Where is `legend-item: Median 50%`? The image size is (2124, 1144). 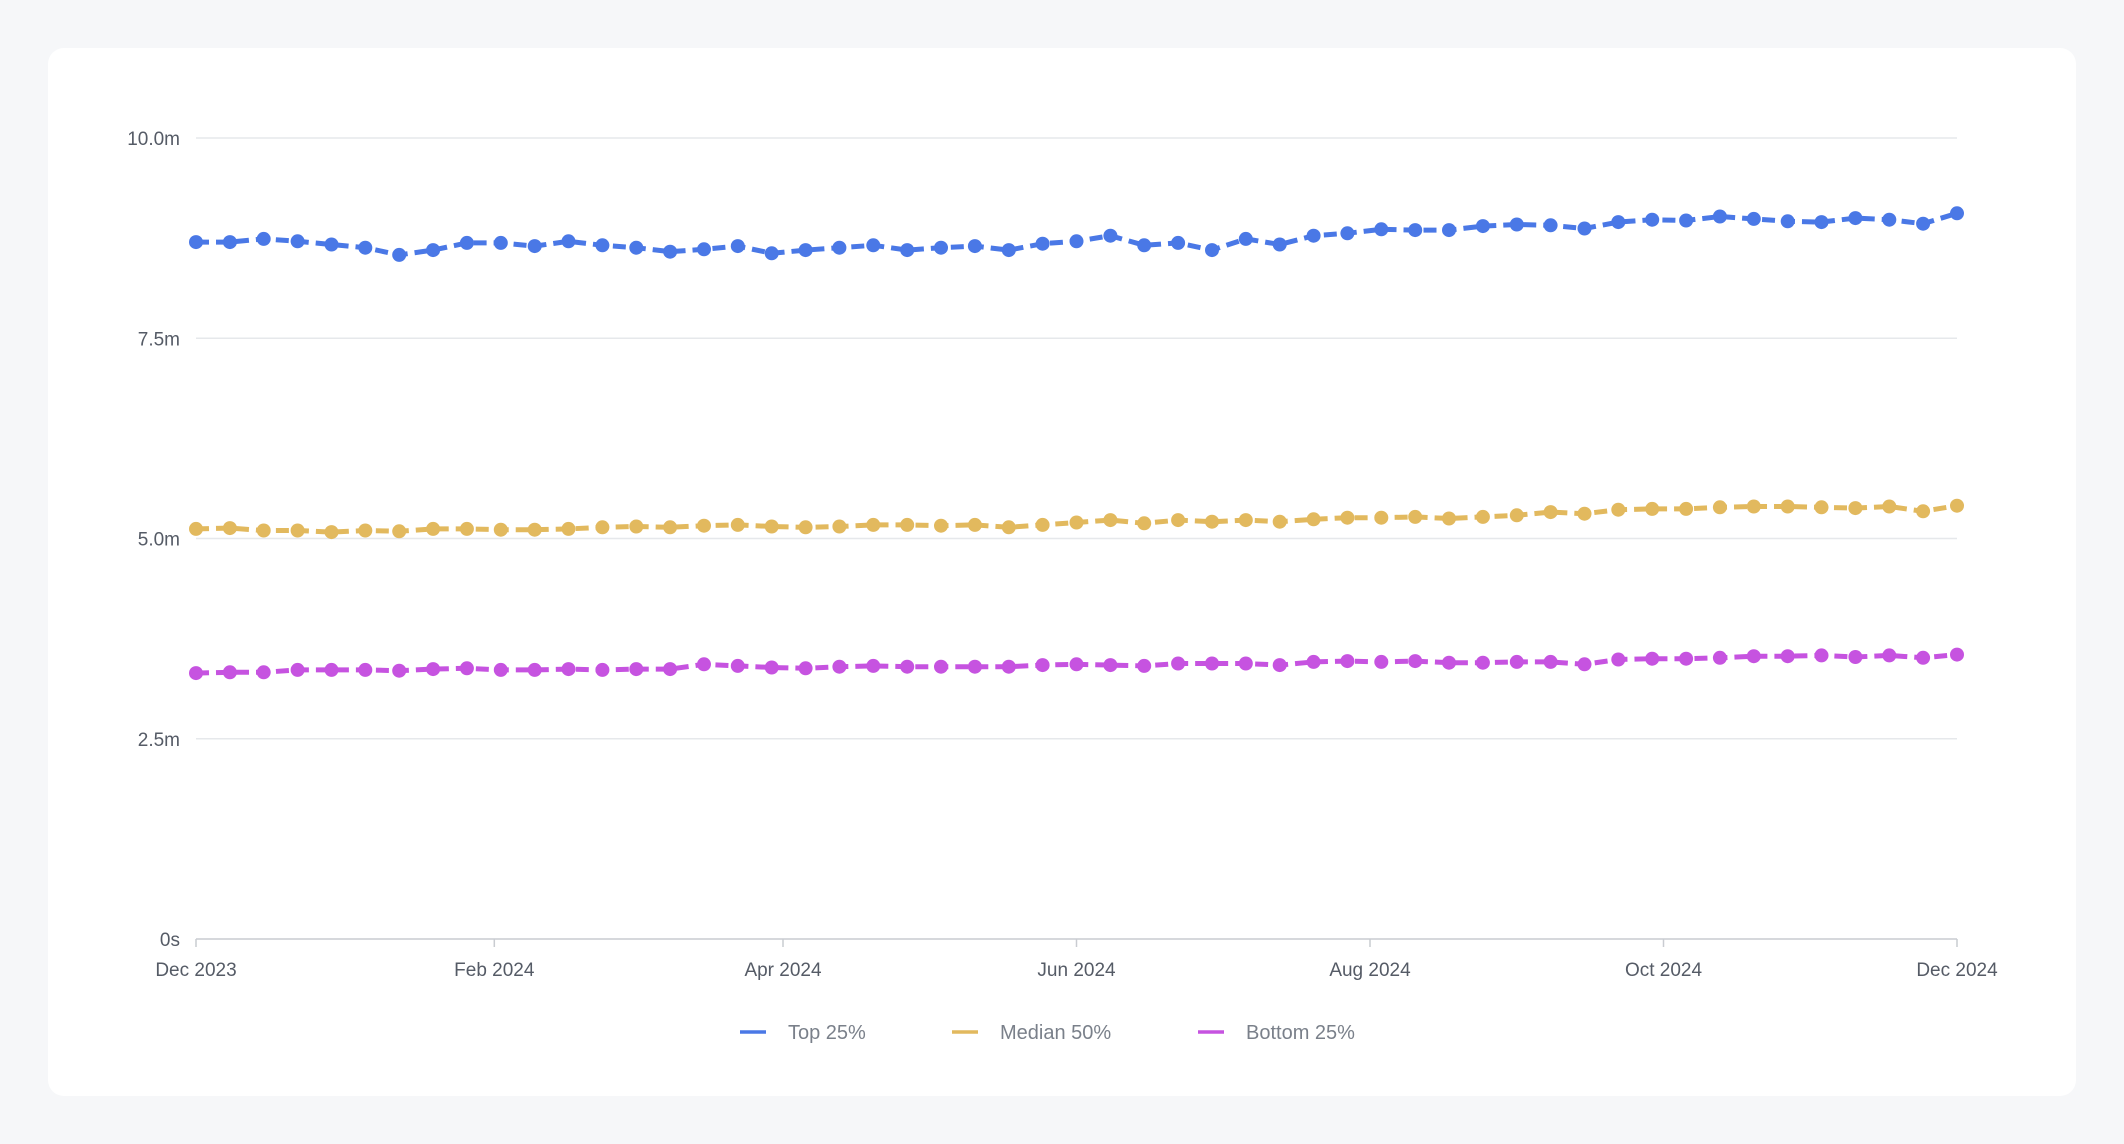 legend-item: Median 50% is located at coordinates (1031, 1033).